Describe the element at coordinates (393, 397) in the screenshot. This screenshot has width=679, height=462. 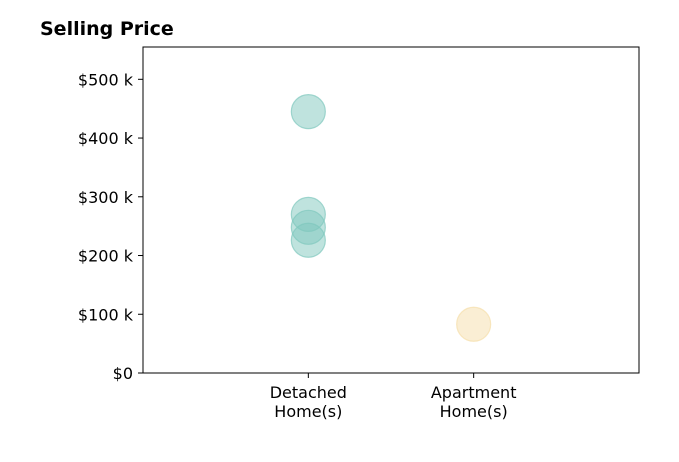
I see `x-axis: Detached Home(s)Apartment Home(s)` at that location.